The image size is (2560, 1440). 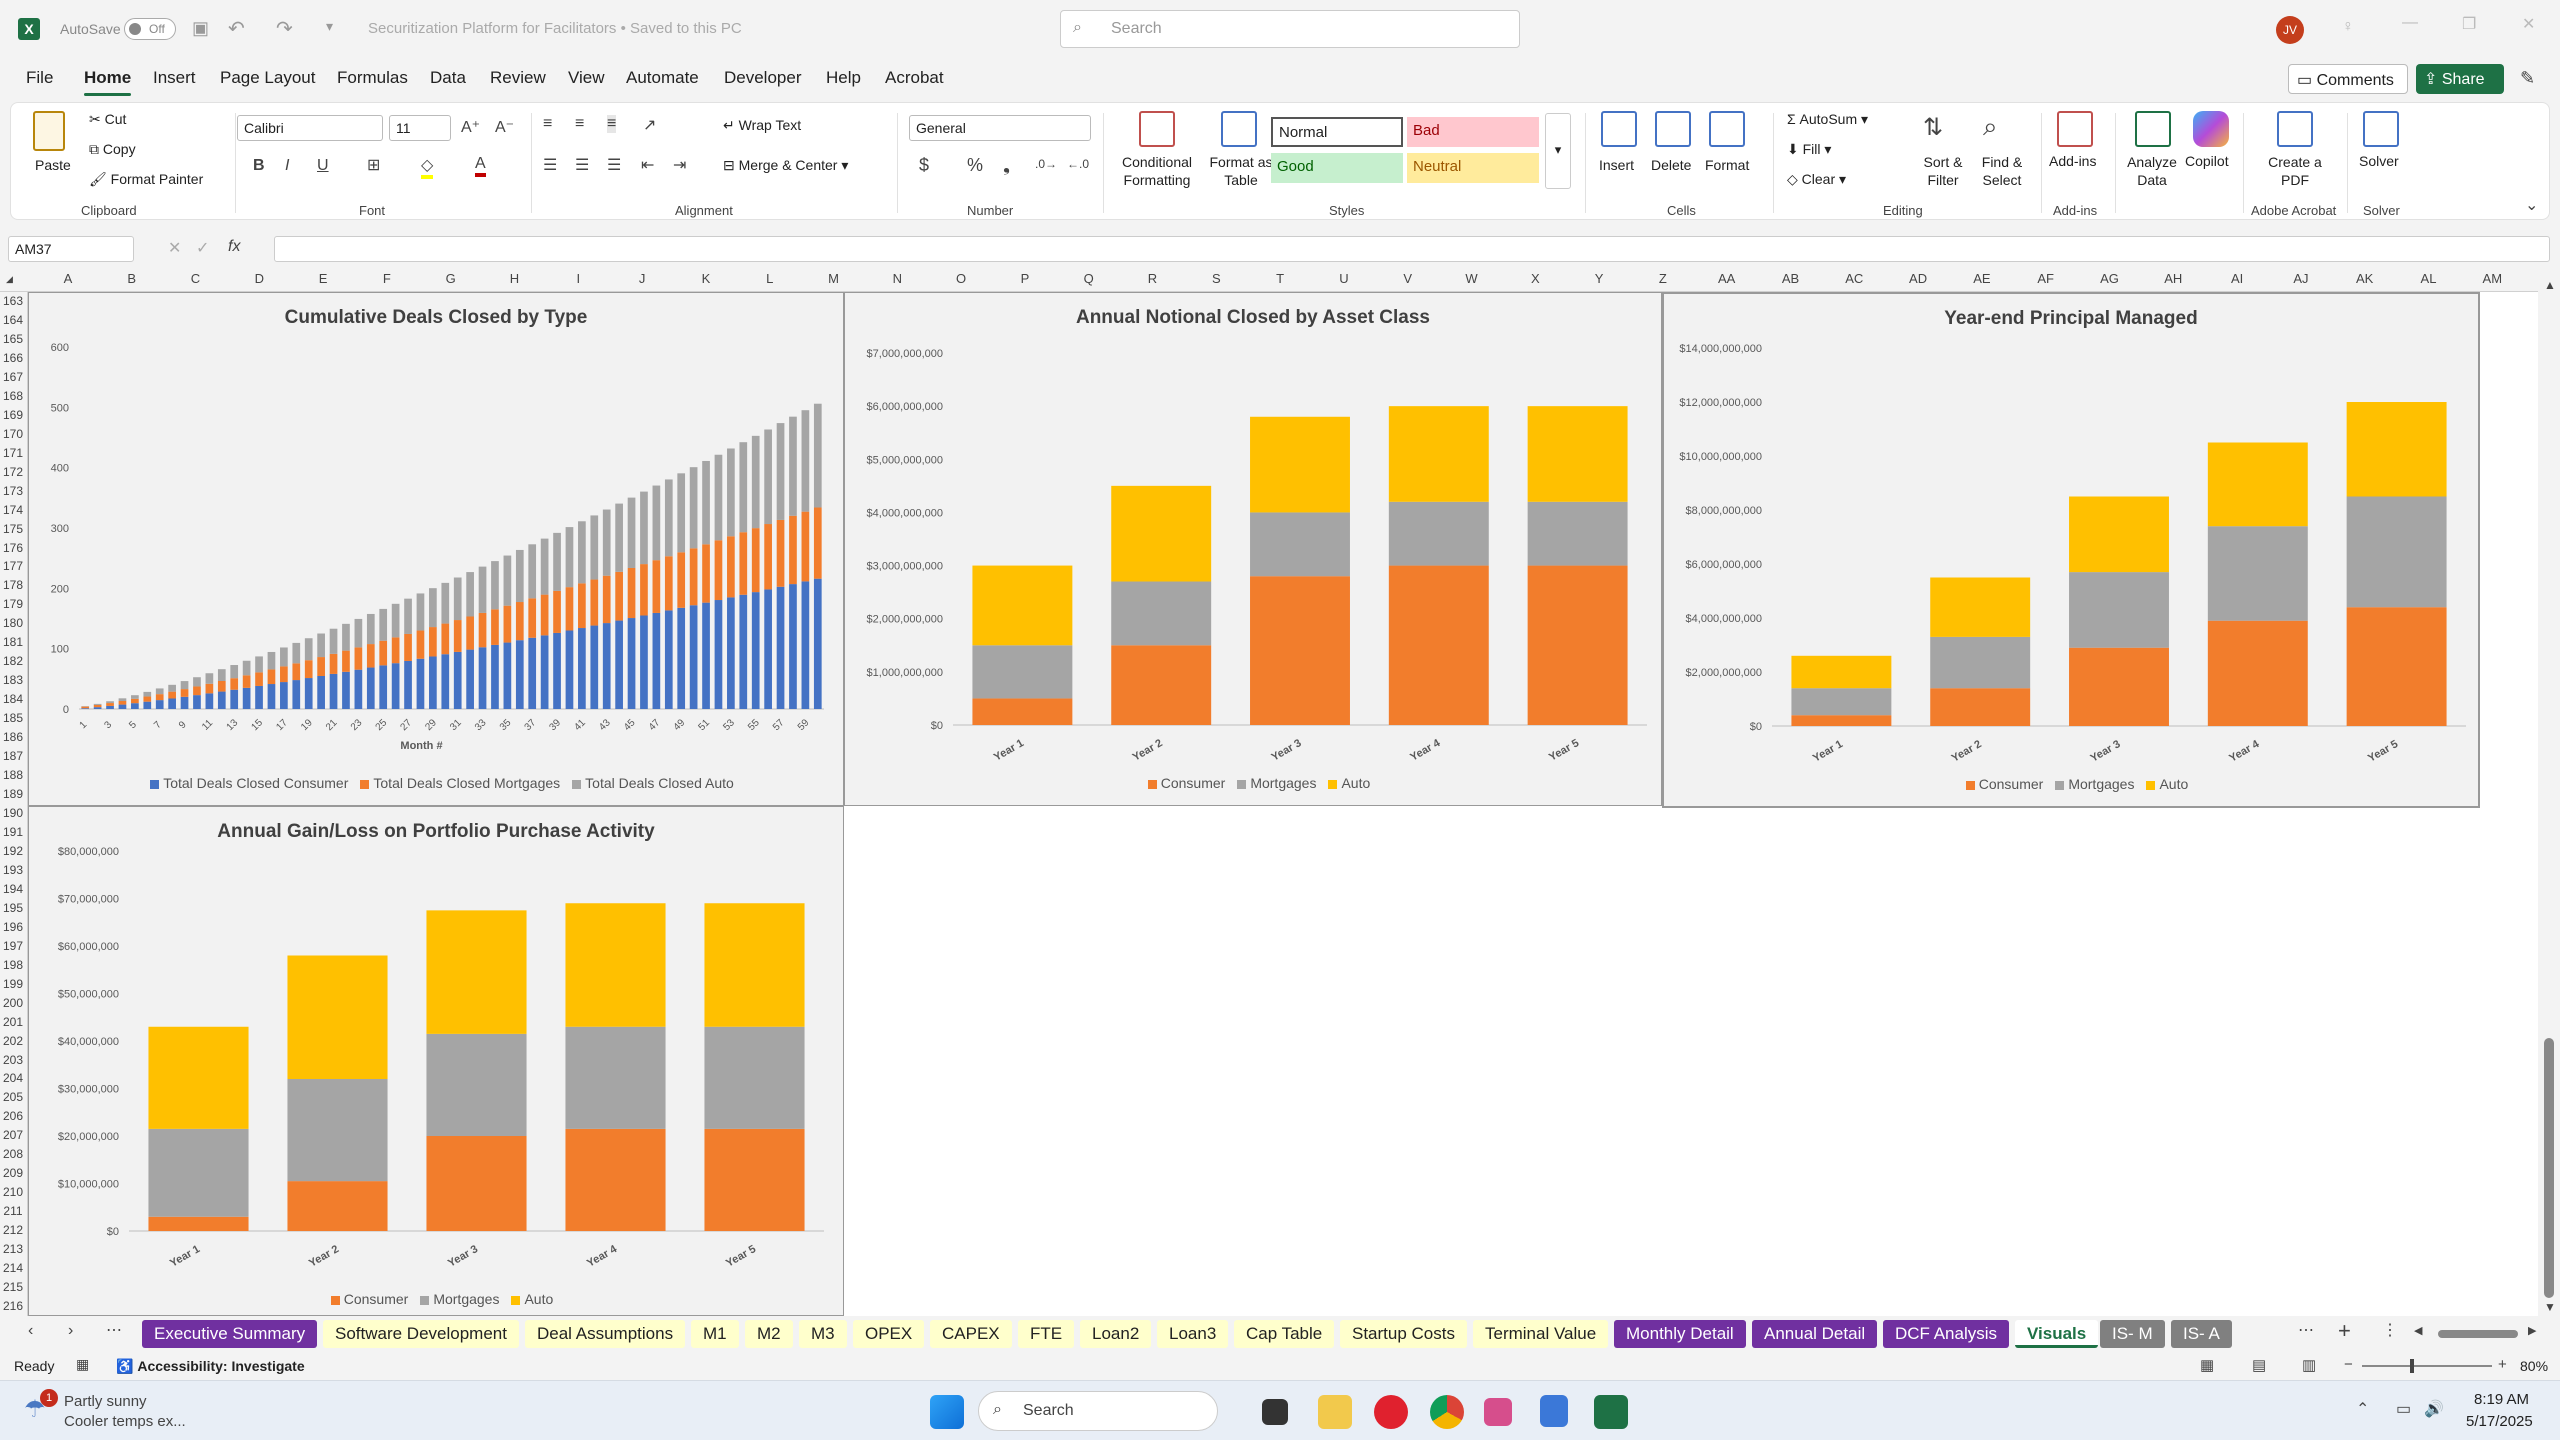 What do you see at coordinates (2109, 278) in the screenshot?
I see `column-header: AG` at bounding box center [2109, 278].